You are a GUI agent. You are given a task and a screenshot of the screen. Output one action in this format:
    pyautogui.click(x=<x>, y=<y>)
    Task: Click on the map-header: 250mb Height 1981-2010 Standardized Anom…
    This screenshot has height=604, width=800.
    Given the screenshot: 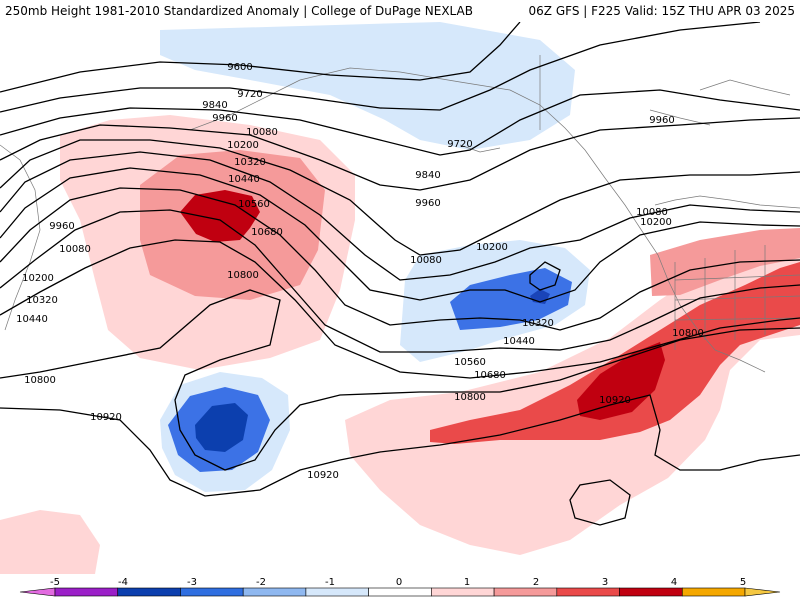 What is the action you would take?
    pyautogui.click(x=400, y=11)
    